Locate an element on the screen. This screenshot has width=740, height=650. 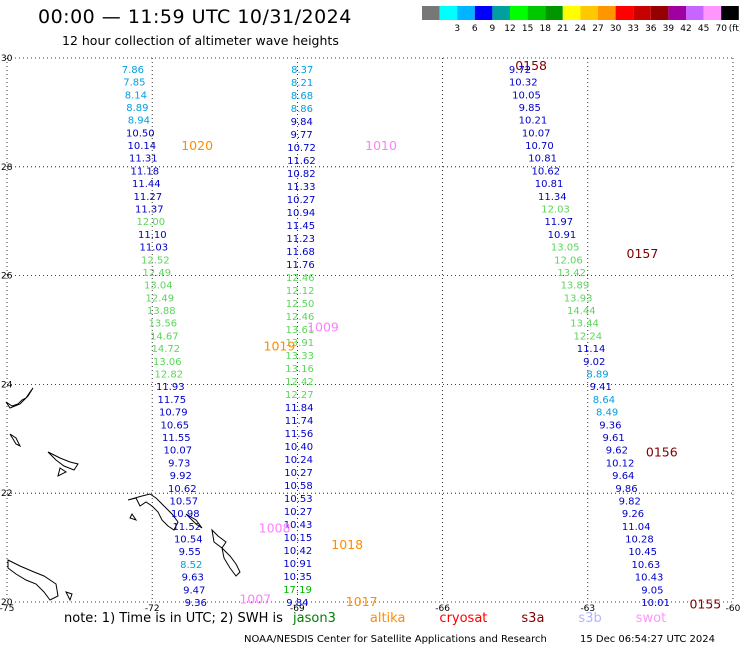
wave-height-value: 13.44 is located at coordinates (584, 324).